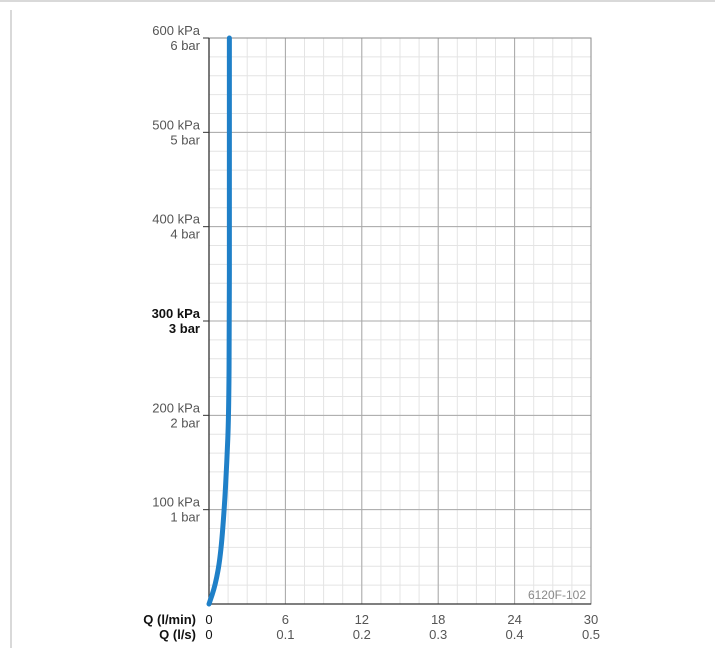  What do you see at coordinates (591, 634) in the screenshot?
I see `x-tick-label-lps: 0.5` at bounding box center [591, 634].